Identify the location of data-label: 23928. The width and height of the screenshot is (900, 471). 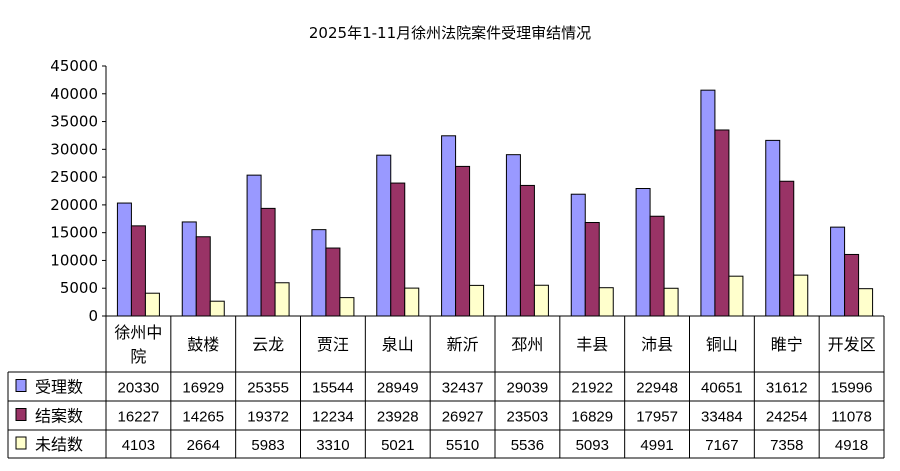
(398, 417).